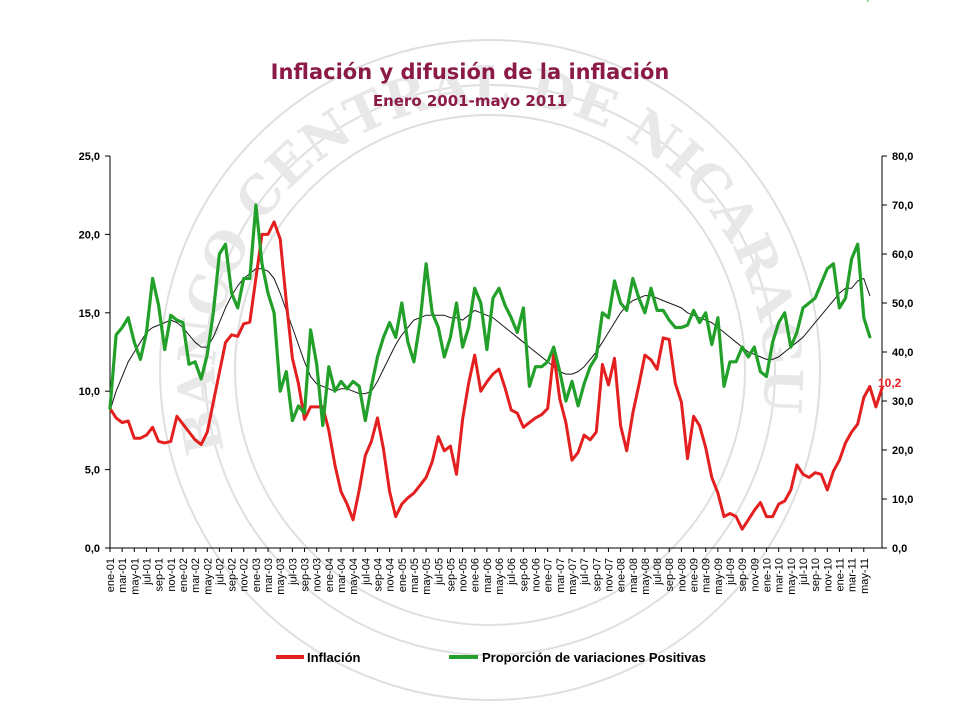  What do you see at coordinates (877, 195) in the screenshot?
I see `end-labels: 10,2 43,1` at bounding box center [877, 195].